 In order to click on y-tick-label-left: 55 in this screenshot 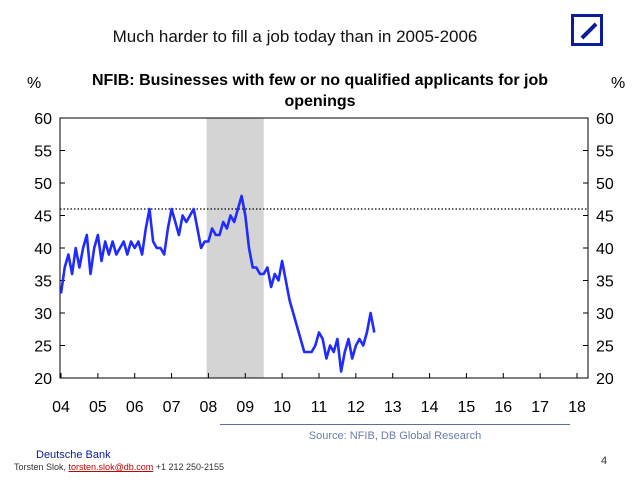, I will do `click(43, 152)`.